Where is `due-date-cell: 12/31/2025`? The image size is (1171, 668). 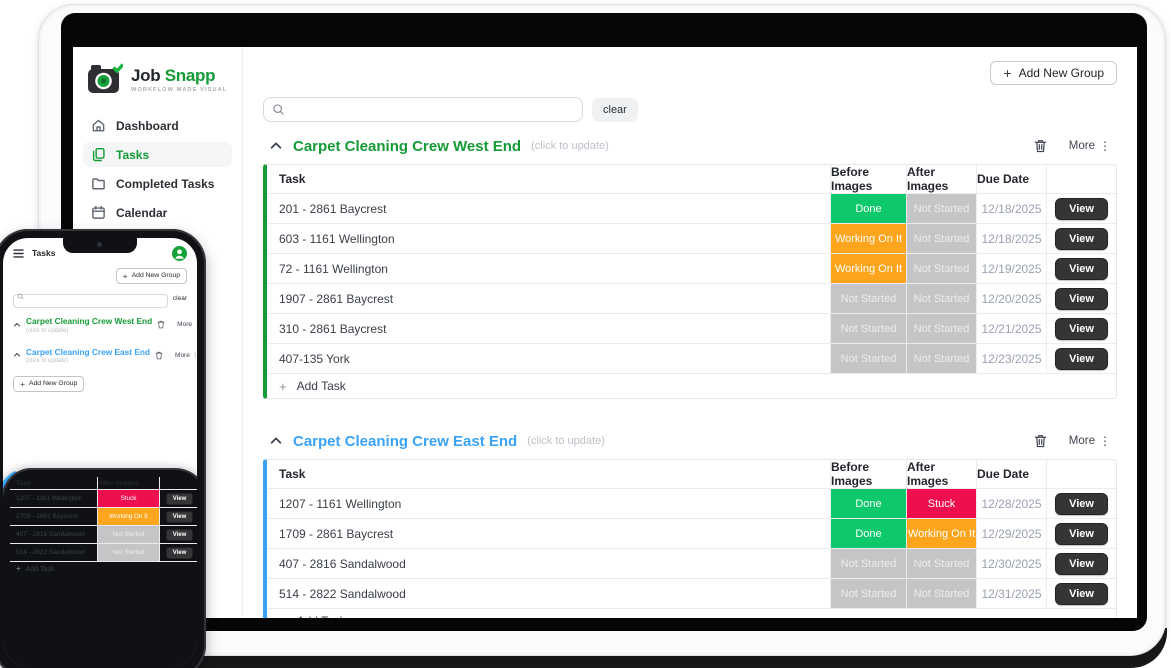
due-date-cell: 12/31/2025 is located at coordinates (1011, 593).